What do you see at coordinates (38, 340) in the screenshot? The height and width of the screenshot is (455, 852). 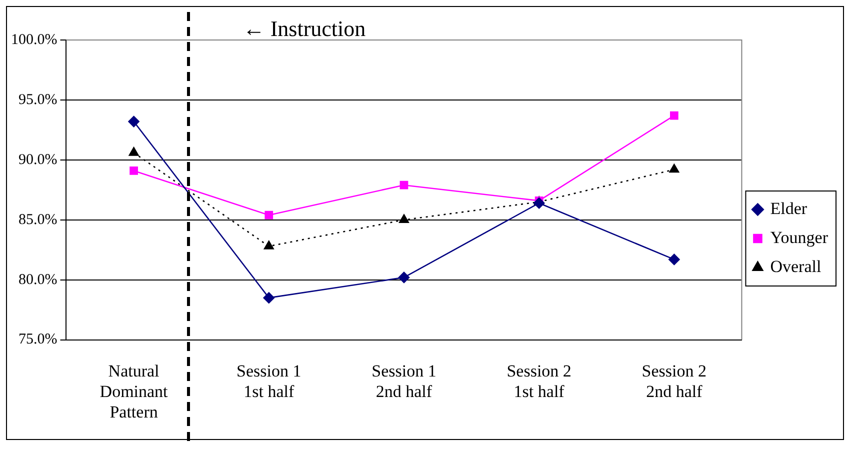 I see `y-tick-label: 75.0%` at bounding box center [38, 340].